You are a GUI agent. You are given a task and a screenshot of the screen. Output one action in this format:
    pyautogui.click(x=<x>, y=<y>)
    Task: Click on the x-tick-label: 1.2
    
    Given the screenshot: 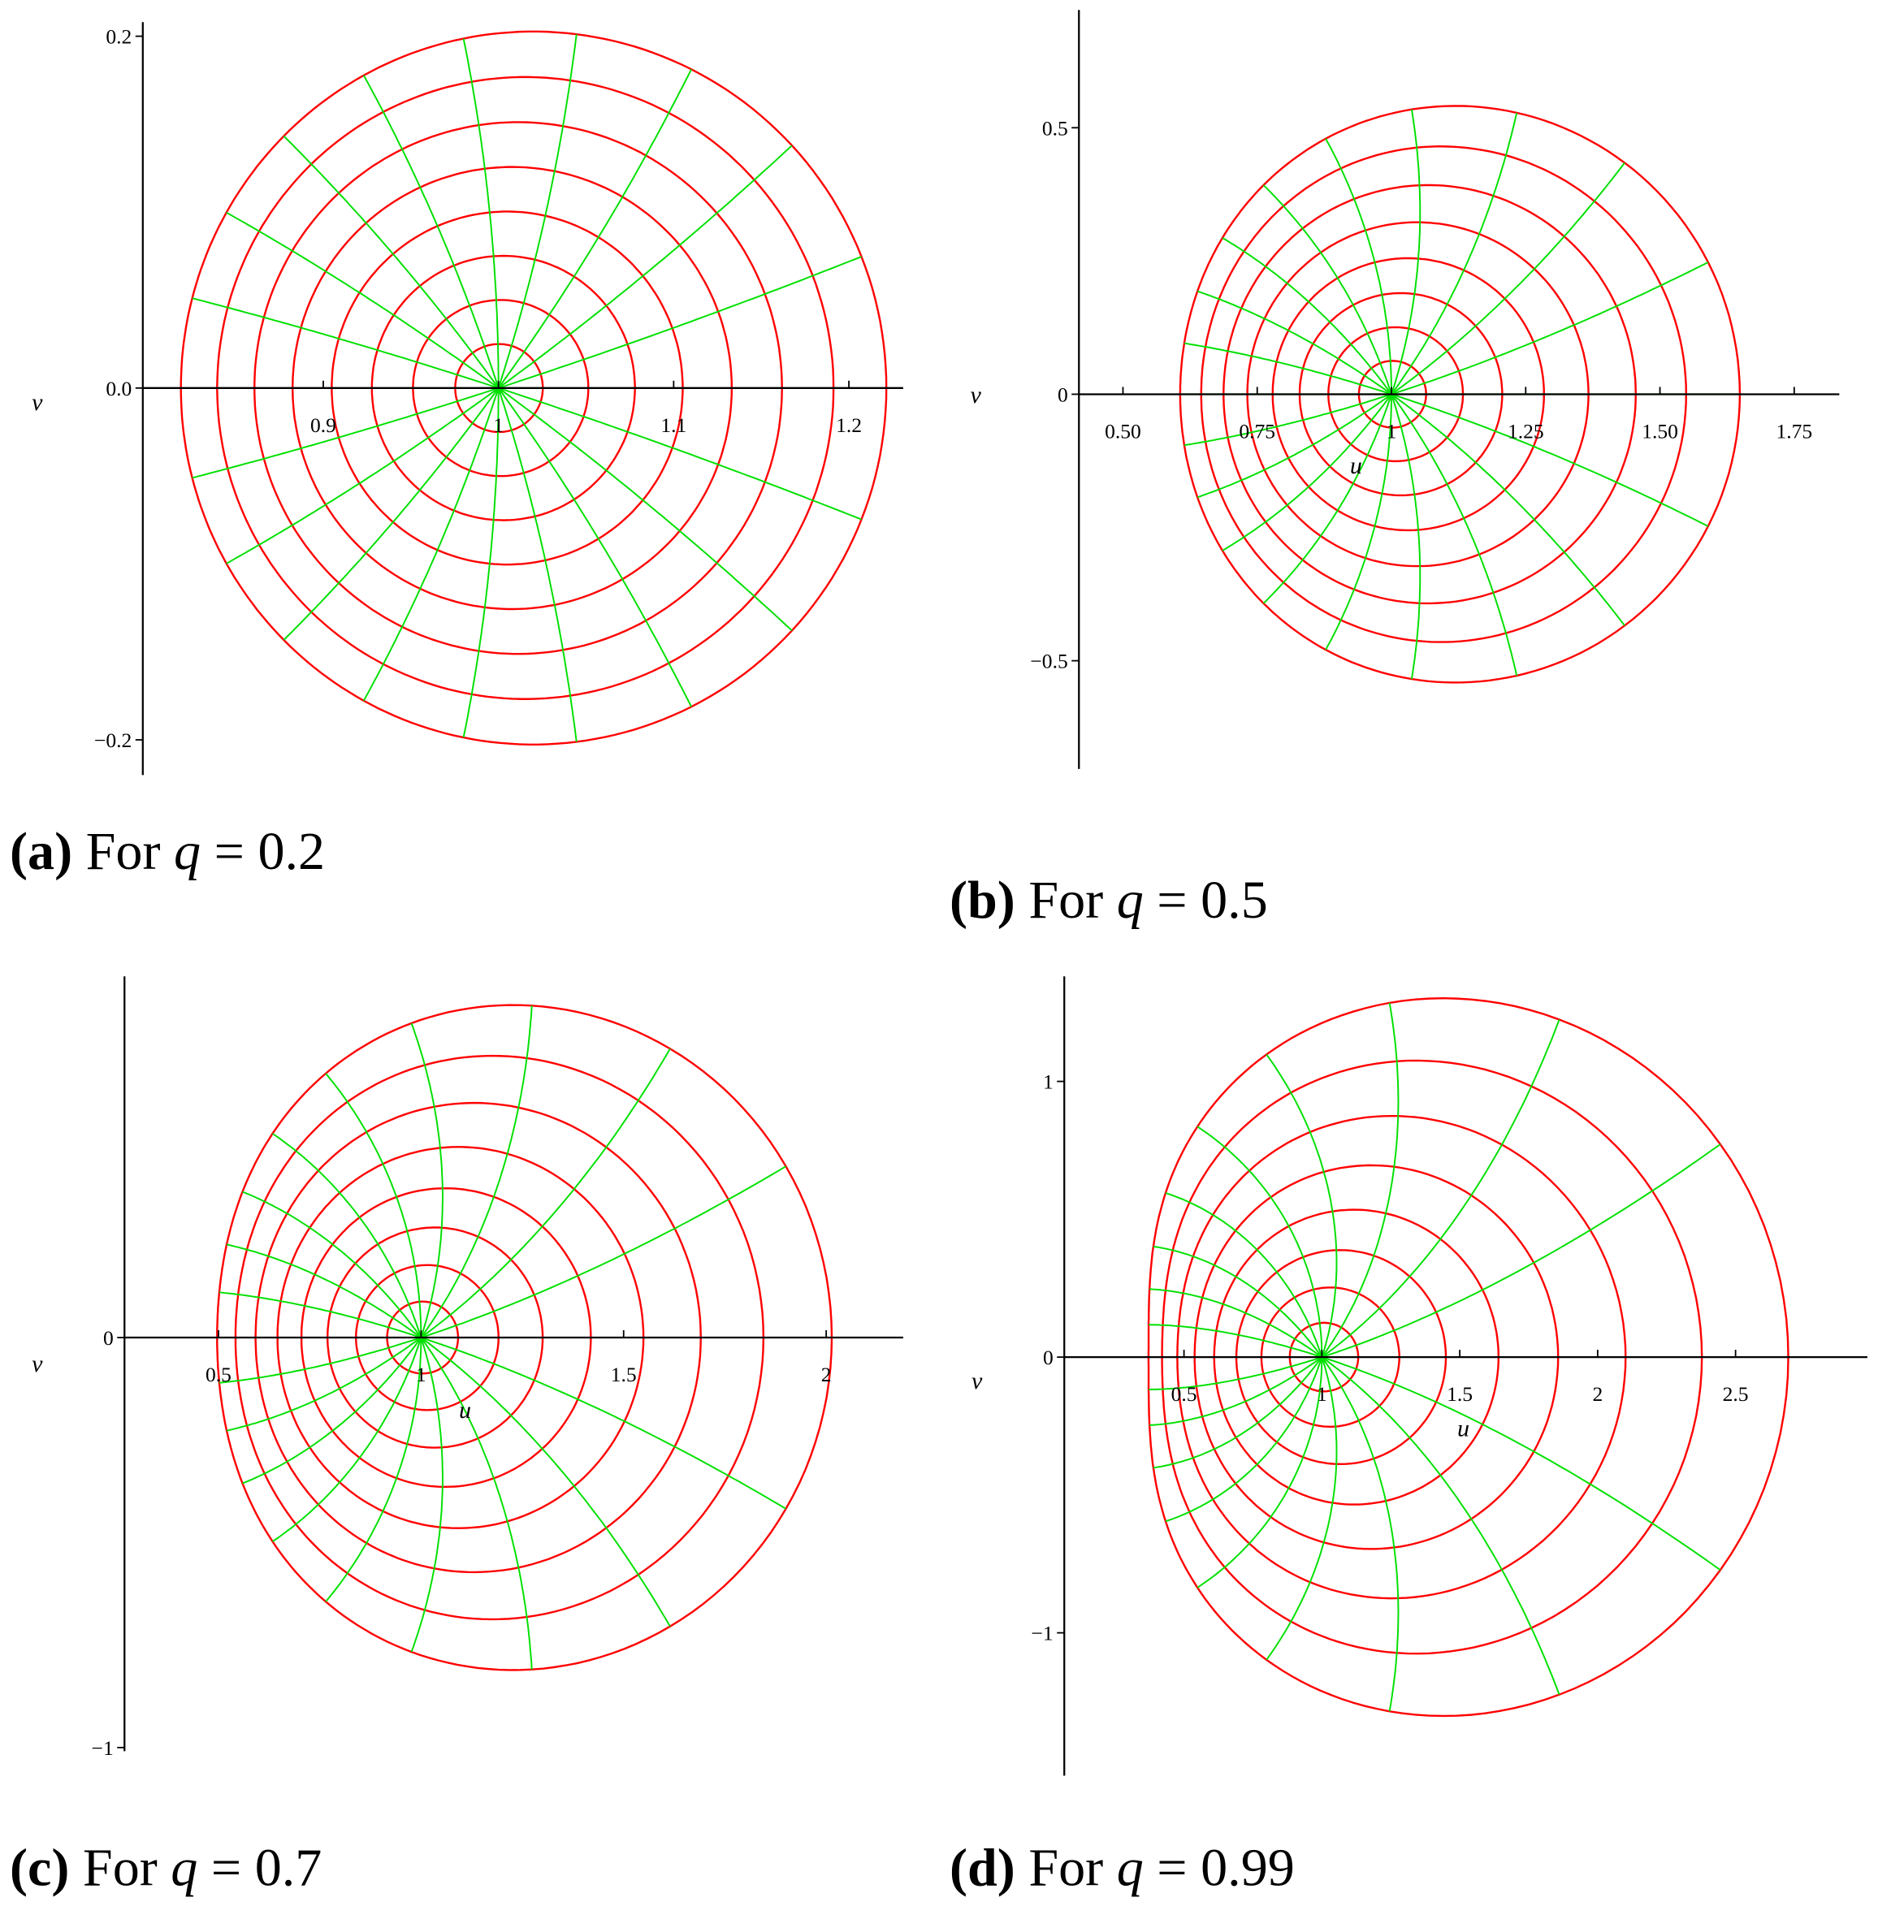 What is the action you would take?
    pyautogui.click(x=849, y=425)
    